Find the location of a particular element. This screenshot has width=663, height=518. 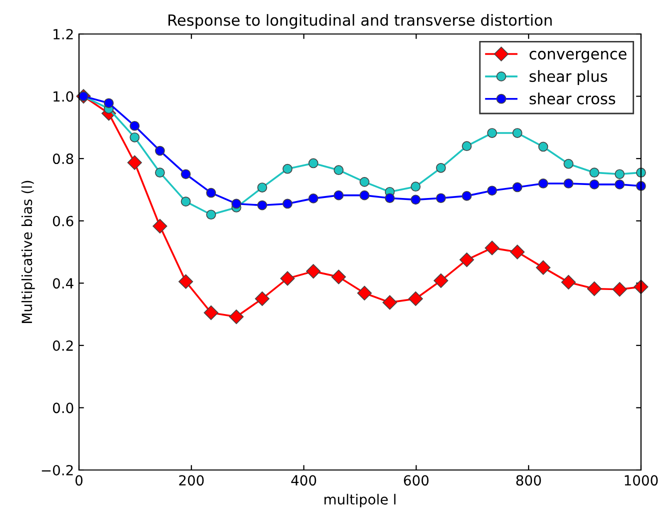

y-tick-label: 0.4 is located at coordinates (63, 283).